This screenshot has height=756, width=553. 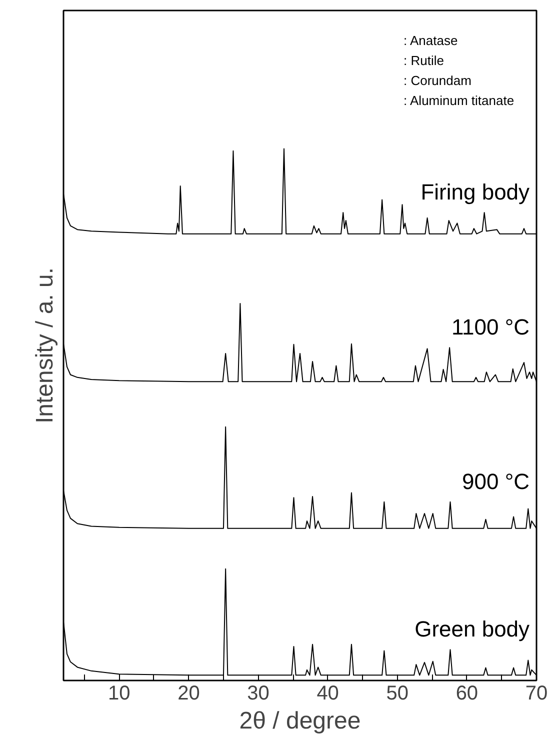 I want to click on x-tick-label: 50, so click(x=397, y=693).